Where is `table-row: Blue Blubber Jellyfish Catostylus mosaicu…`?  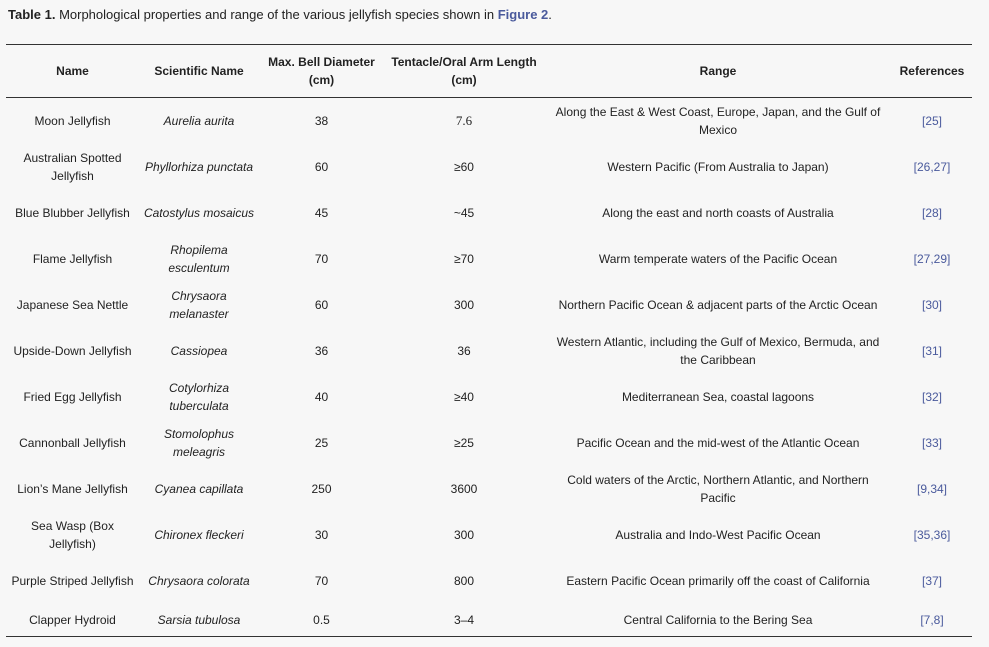
table-row: Blue Blubber Jellyfish Catostylus mosaicu… is located at coordinates (489, 213).